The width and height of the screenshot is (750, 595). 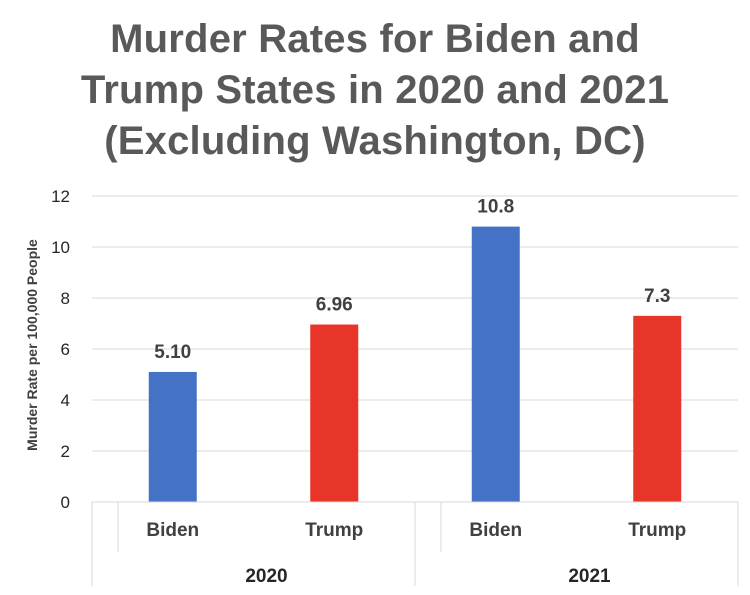 I want to click on bar-biden-2020, so click(x=172, y=436).